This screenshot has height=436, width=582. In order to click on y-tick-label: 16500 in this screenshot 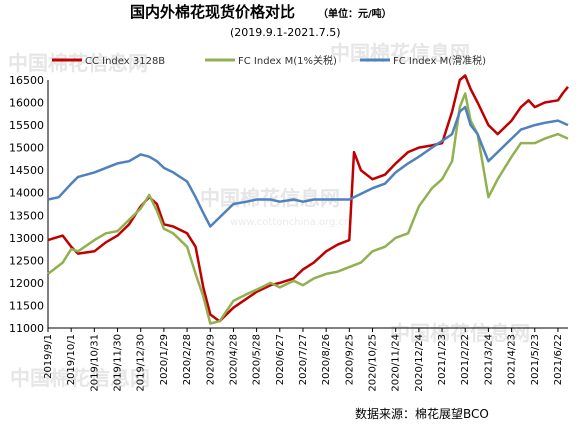, I will do `click(26, 80)`.